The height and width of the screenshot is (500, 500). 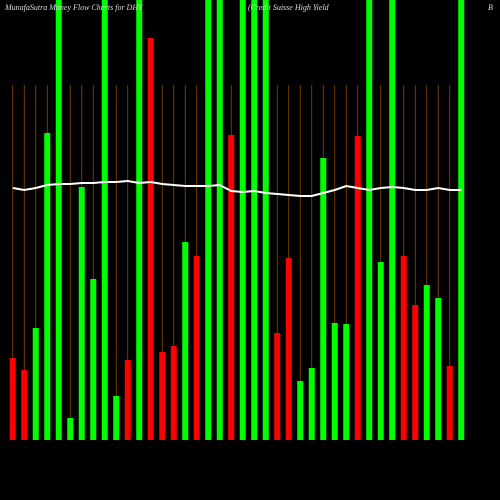 I want to click on lines, so click(x=237, y=188).